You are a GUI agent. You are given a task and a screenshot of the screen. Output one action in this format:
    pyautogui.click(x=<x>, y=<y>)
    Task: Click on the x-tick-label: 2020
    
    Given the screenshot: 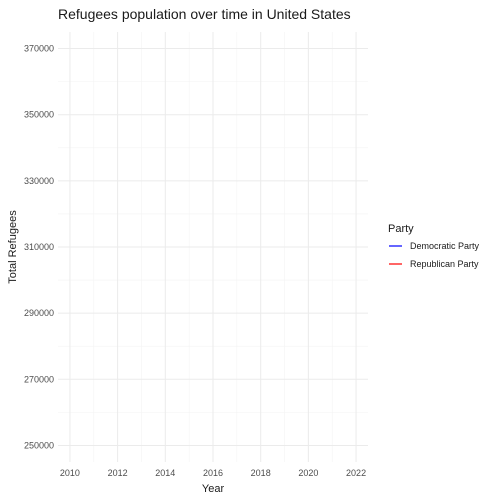 What is the action you would take?
    pyautogui.click(x=308, y=473)
    